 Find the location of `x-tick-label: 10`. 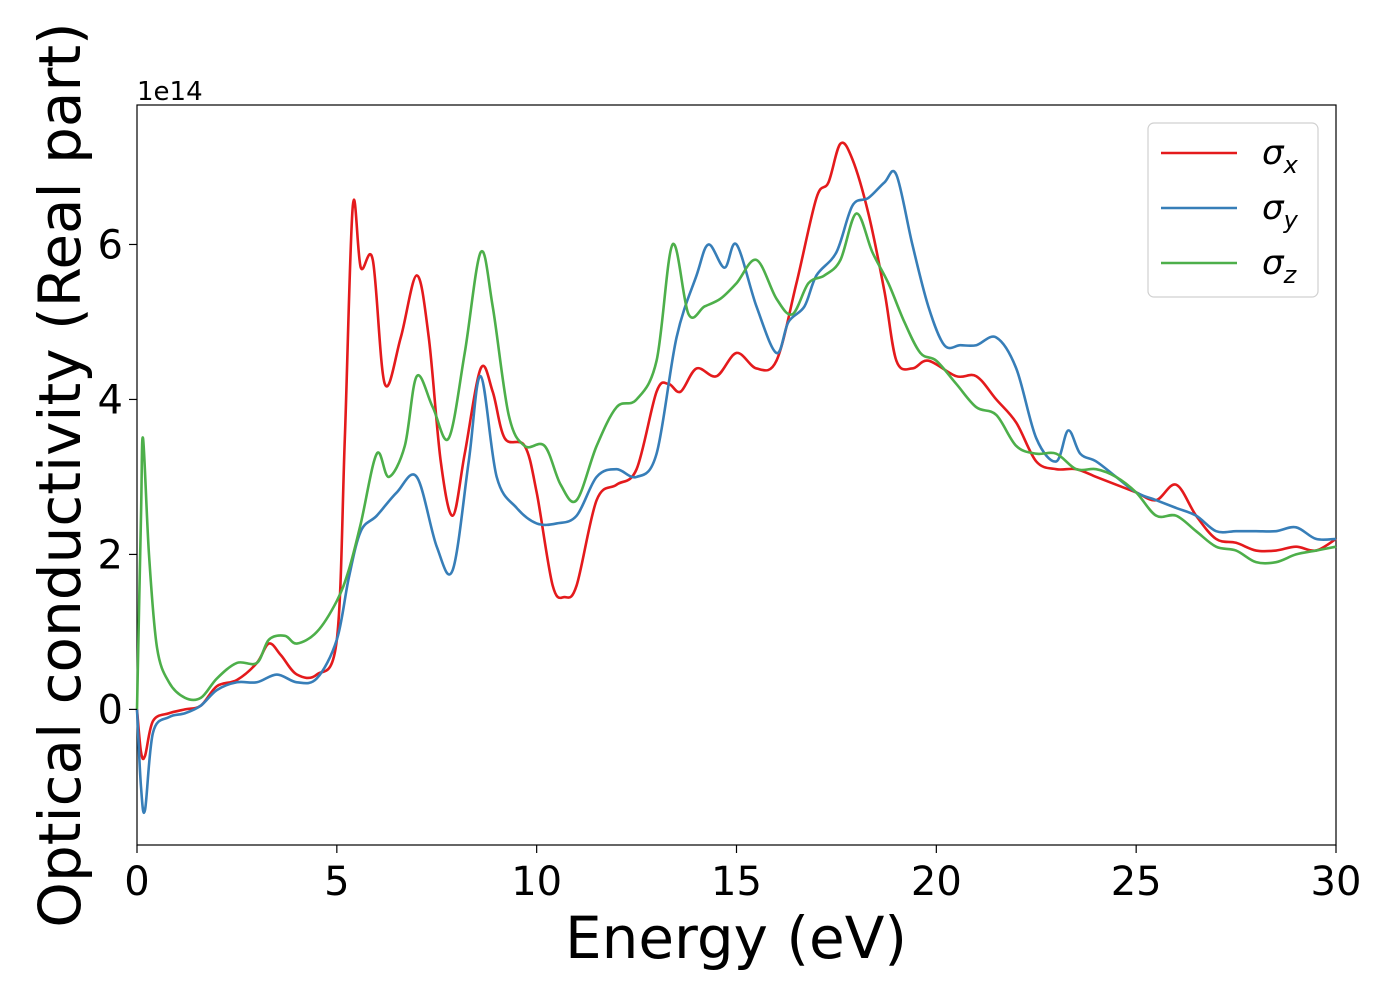

x-tick-label: 10 is located at coordinates (536, 882).